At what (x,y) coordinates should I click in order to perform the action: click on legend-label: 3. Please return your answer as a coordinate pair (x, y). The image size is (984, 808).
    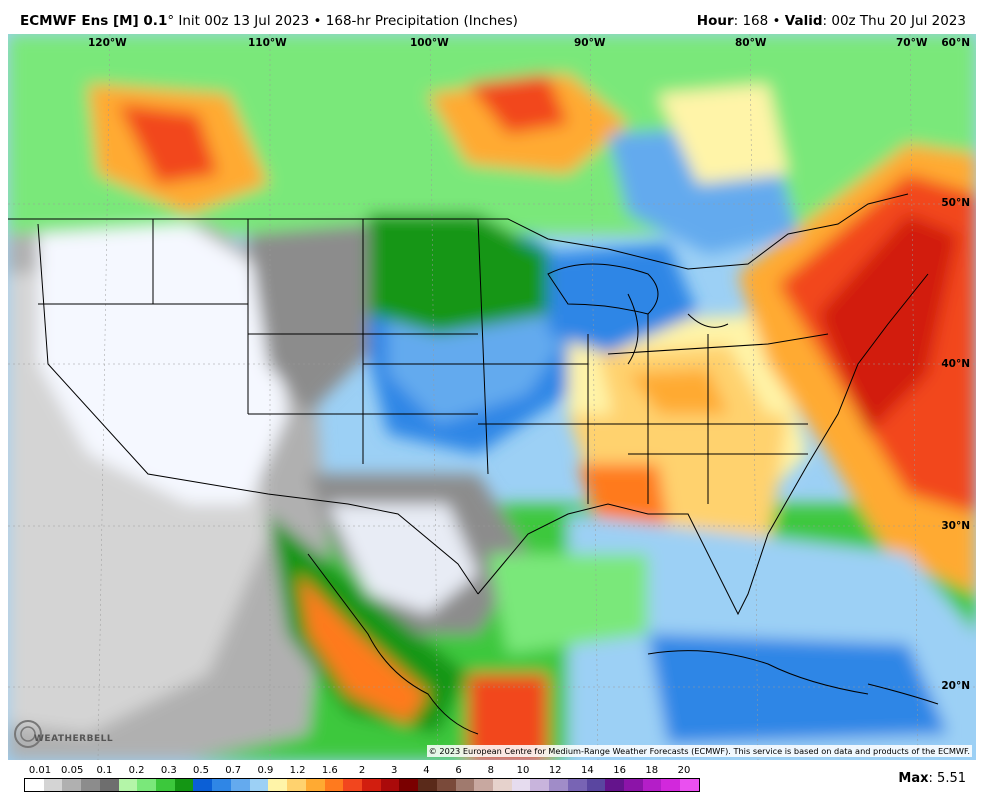
    Looking at the image, I should click on (394, 770).